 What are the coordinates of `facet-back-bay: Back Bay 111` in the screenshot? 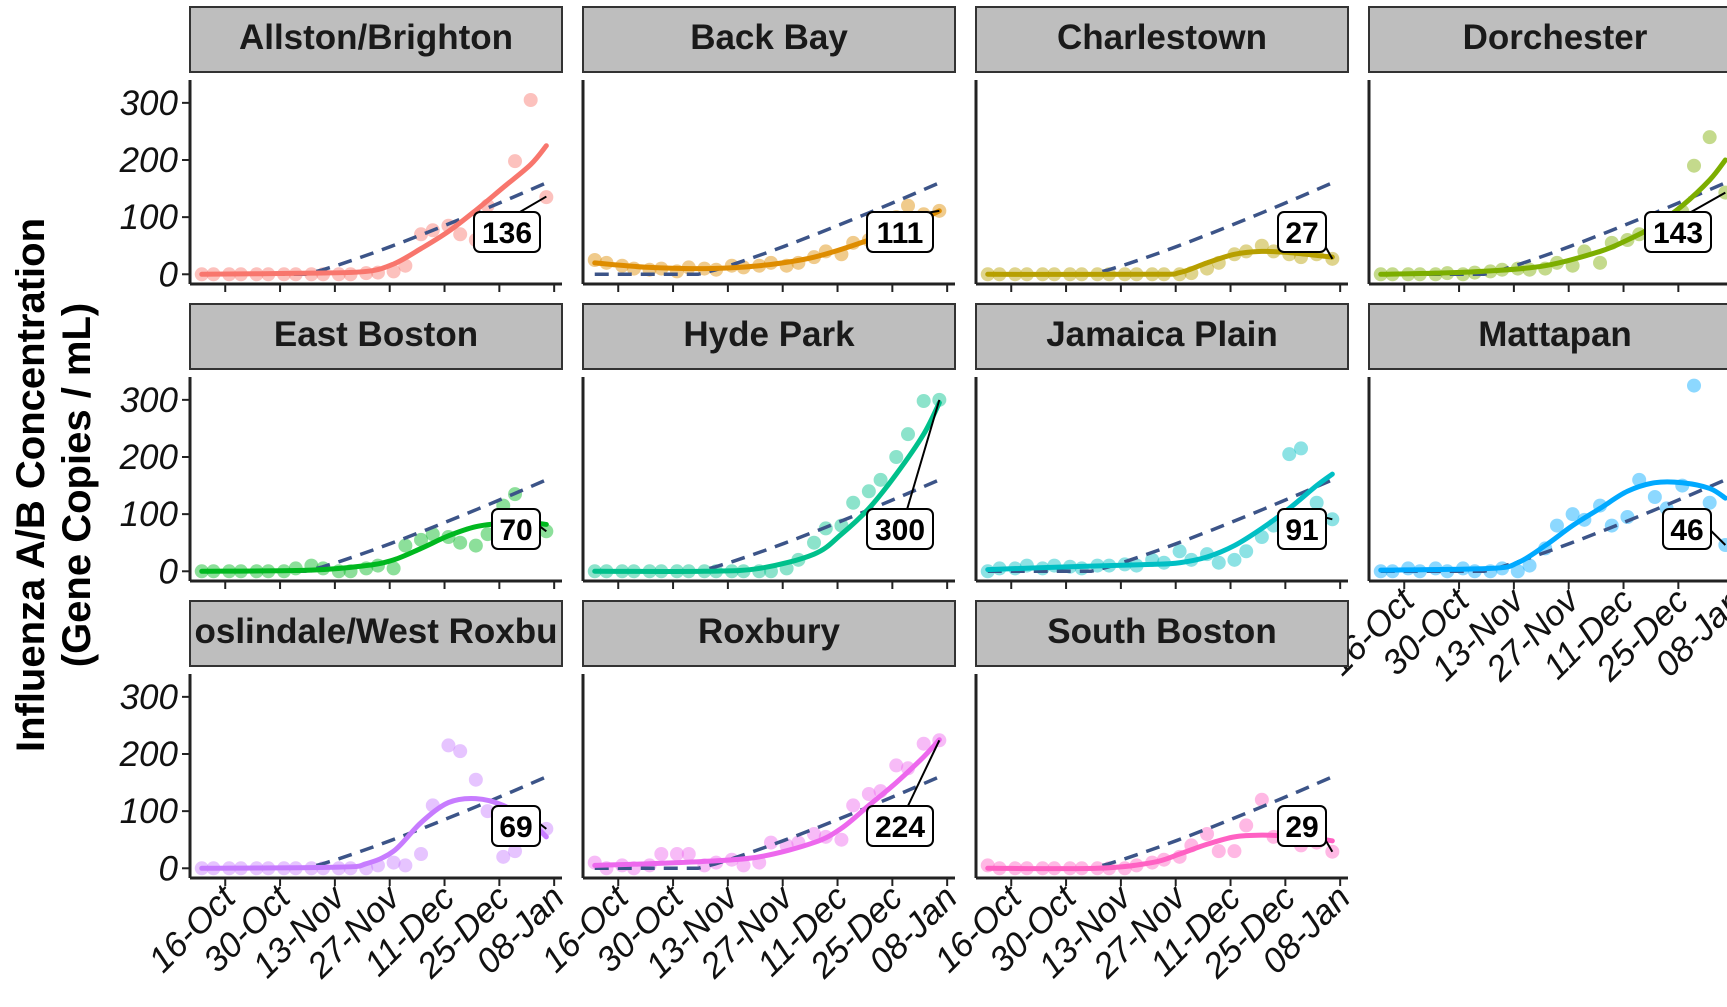 It's located at (768, 149).